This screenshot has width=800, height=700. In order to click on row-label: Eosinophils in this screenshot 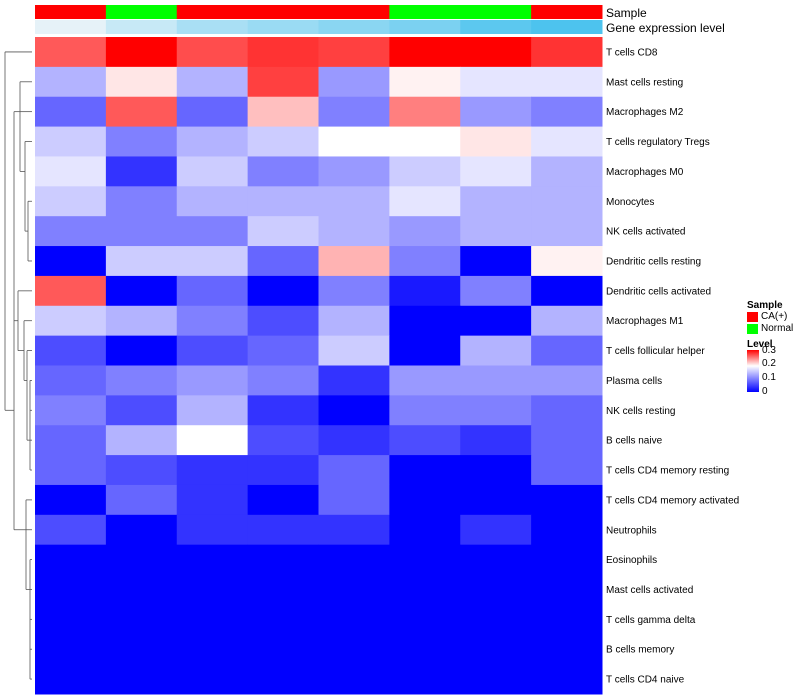, I will do `click(631, 560)`.